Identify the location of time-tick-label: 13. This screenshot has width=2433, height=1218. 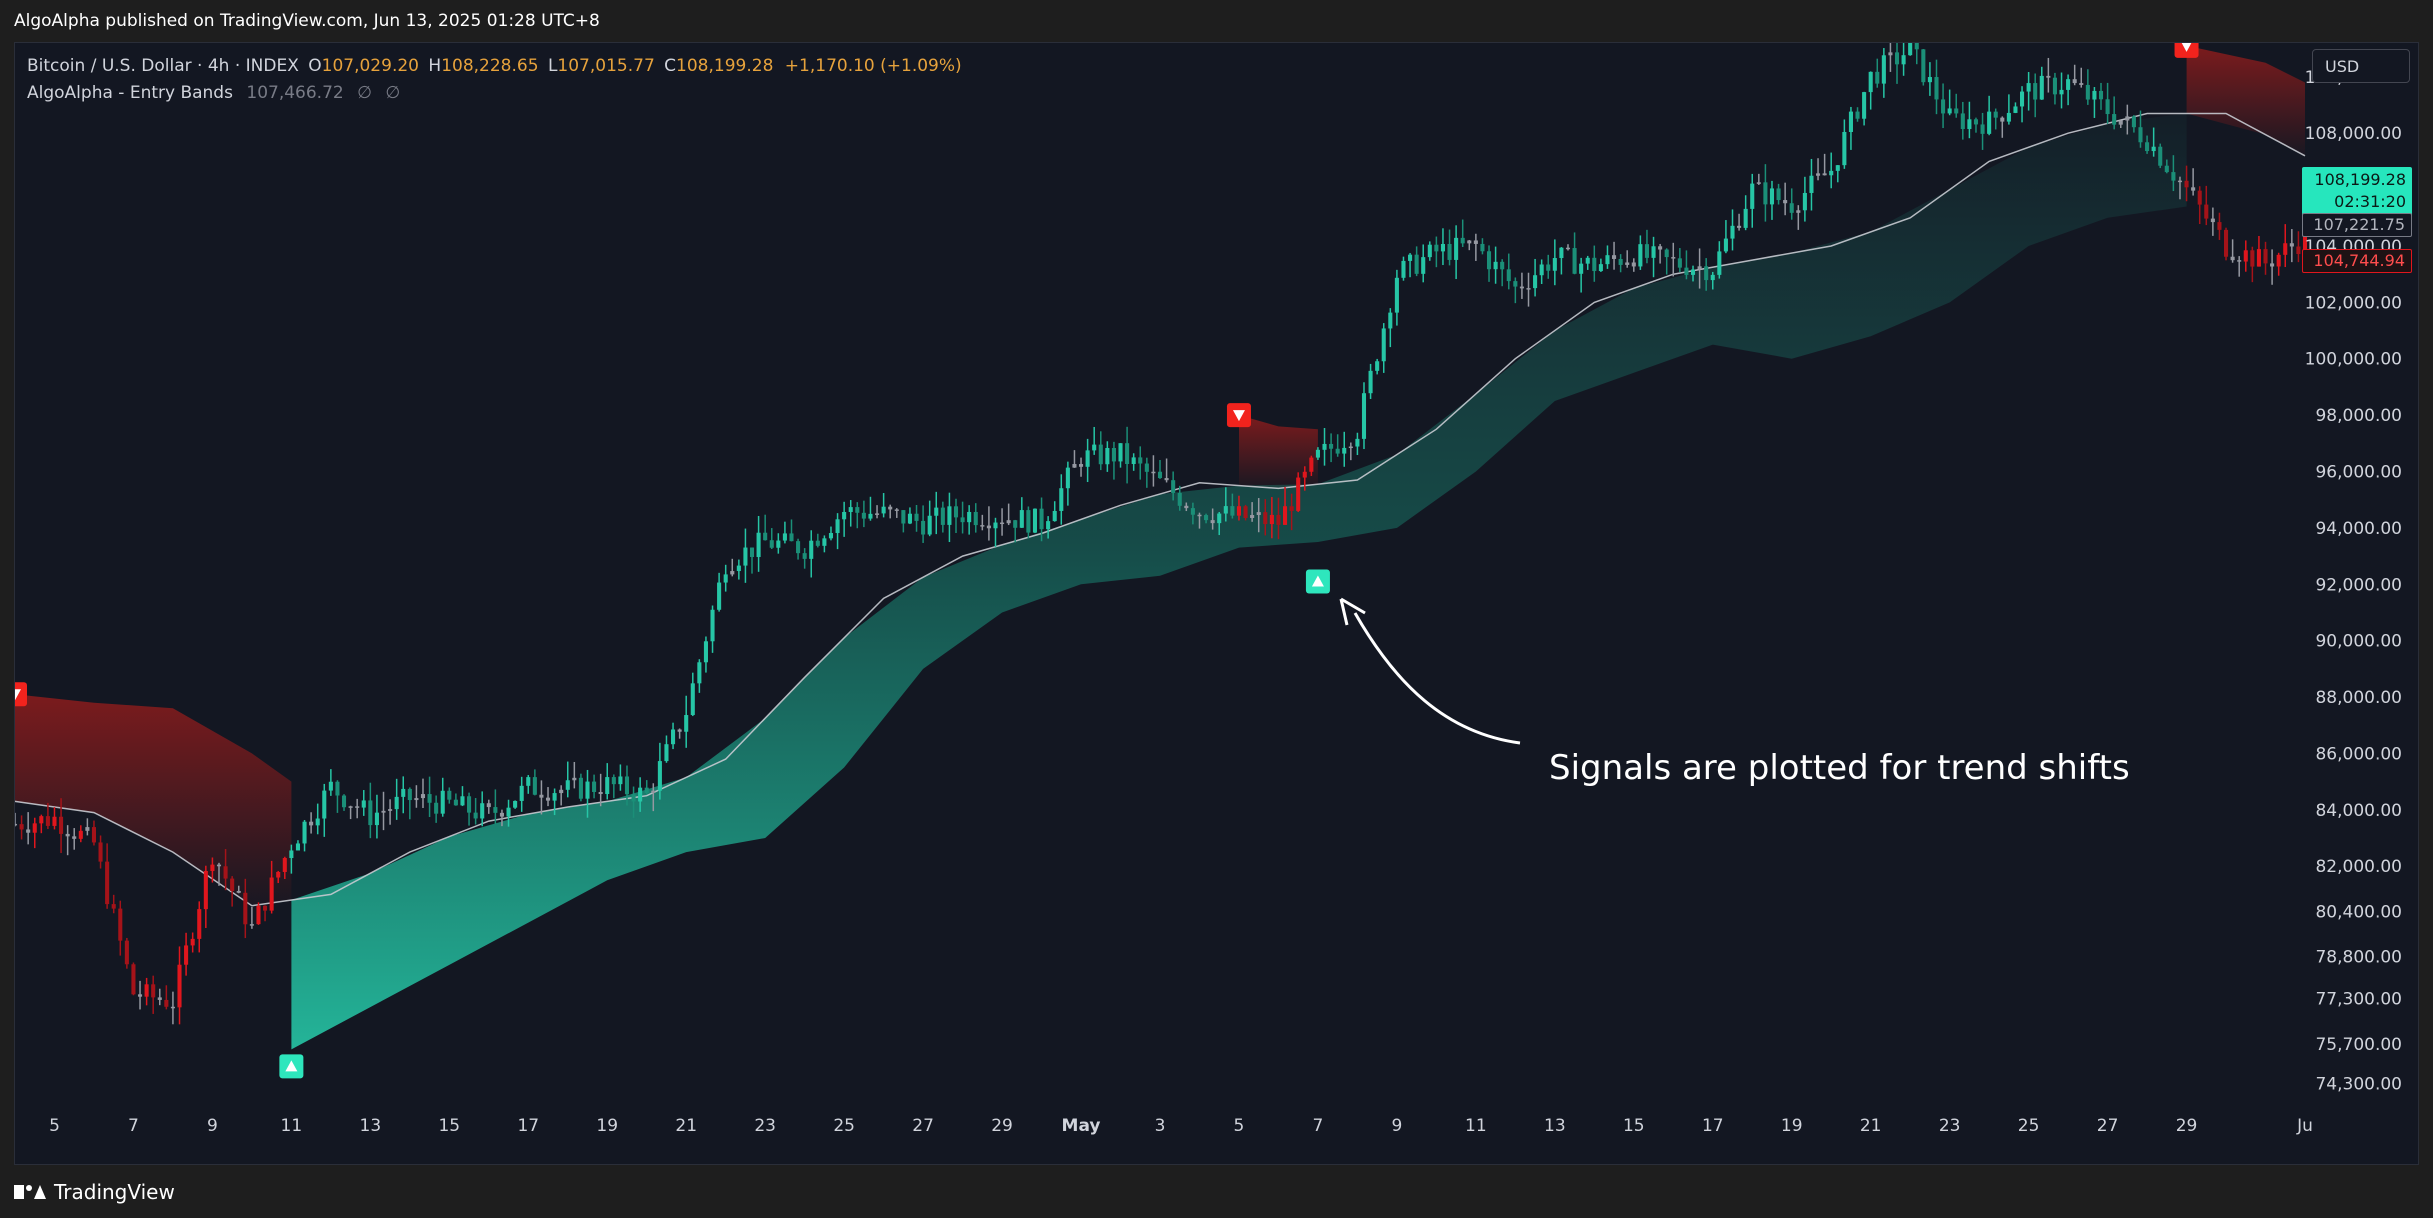
(371, 1126).